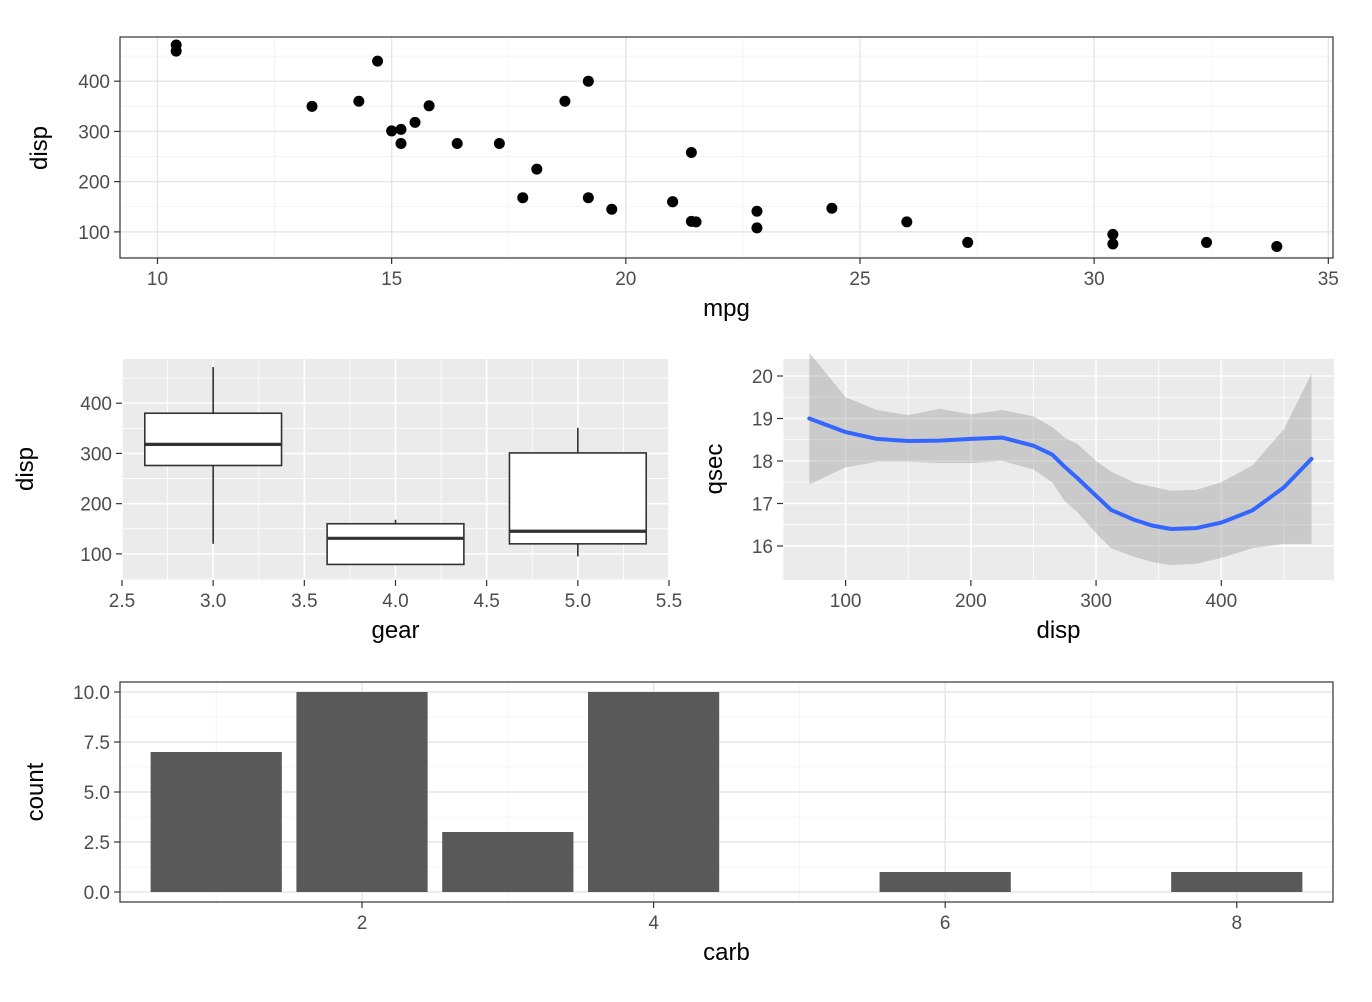 The image size is (1372, 1002). I want to click on chart-2-x-tick-label: 3.5, so click(304, 601).